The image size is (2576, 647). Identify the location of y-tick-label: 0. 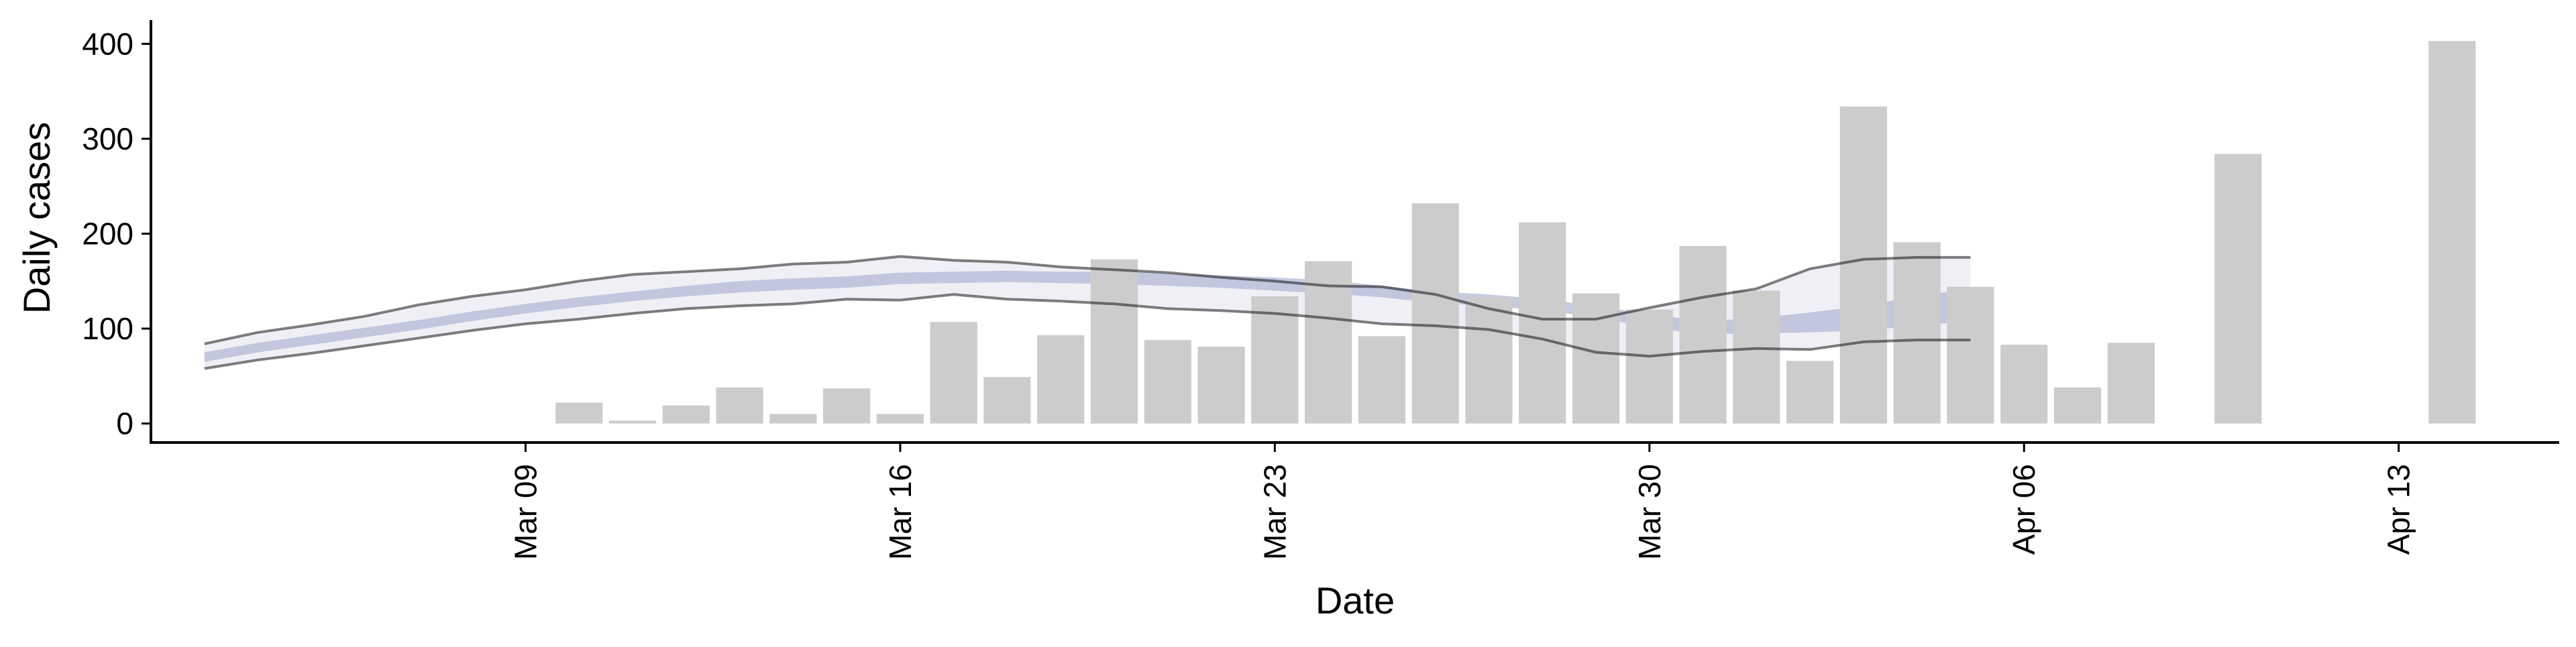
(124, 424).